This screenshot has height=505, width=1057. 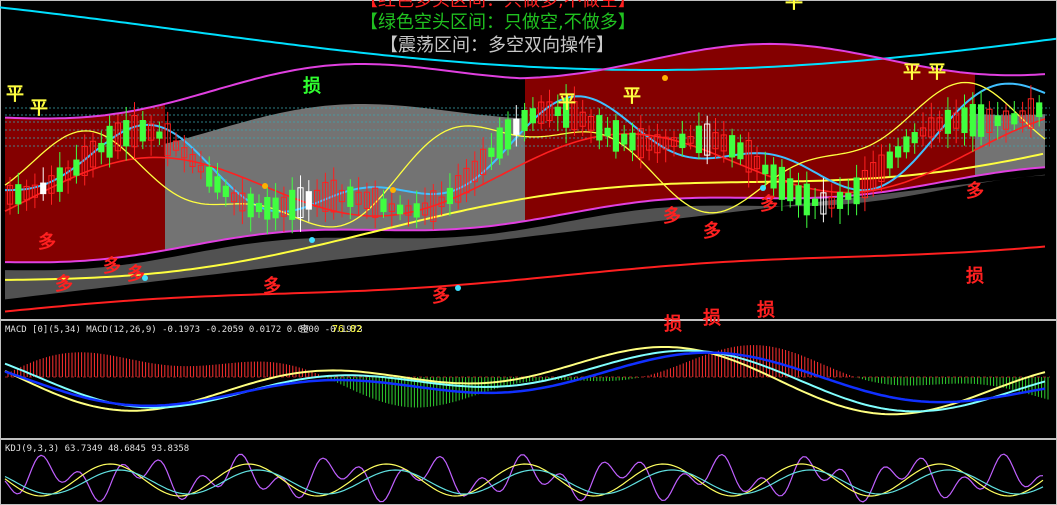 I want to click on macd-trend-line, so click(x=525, y=379).